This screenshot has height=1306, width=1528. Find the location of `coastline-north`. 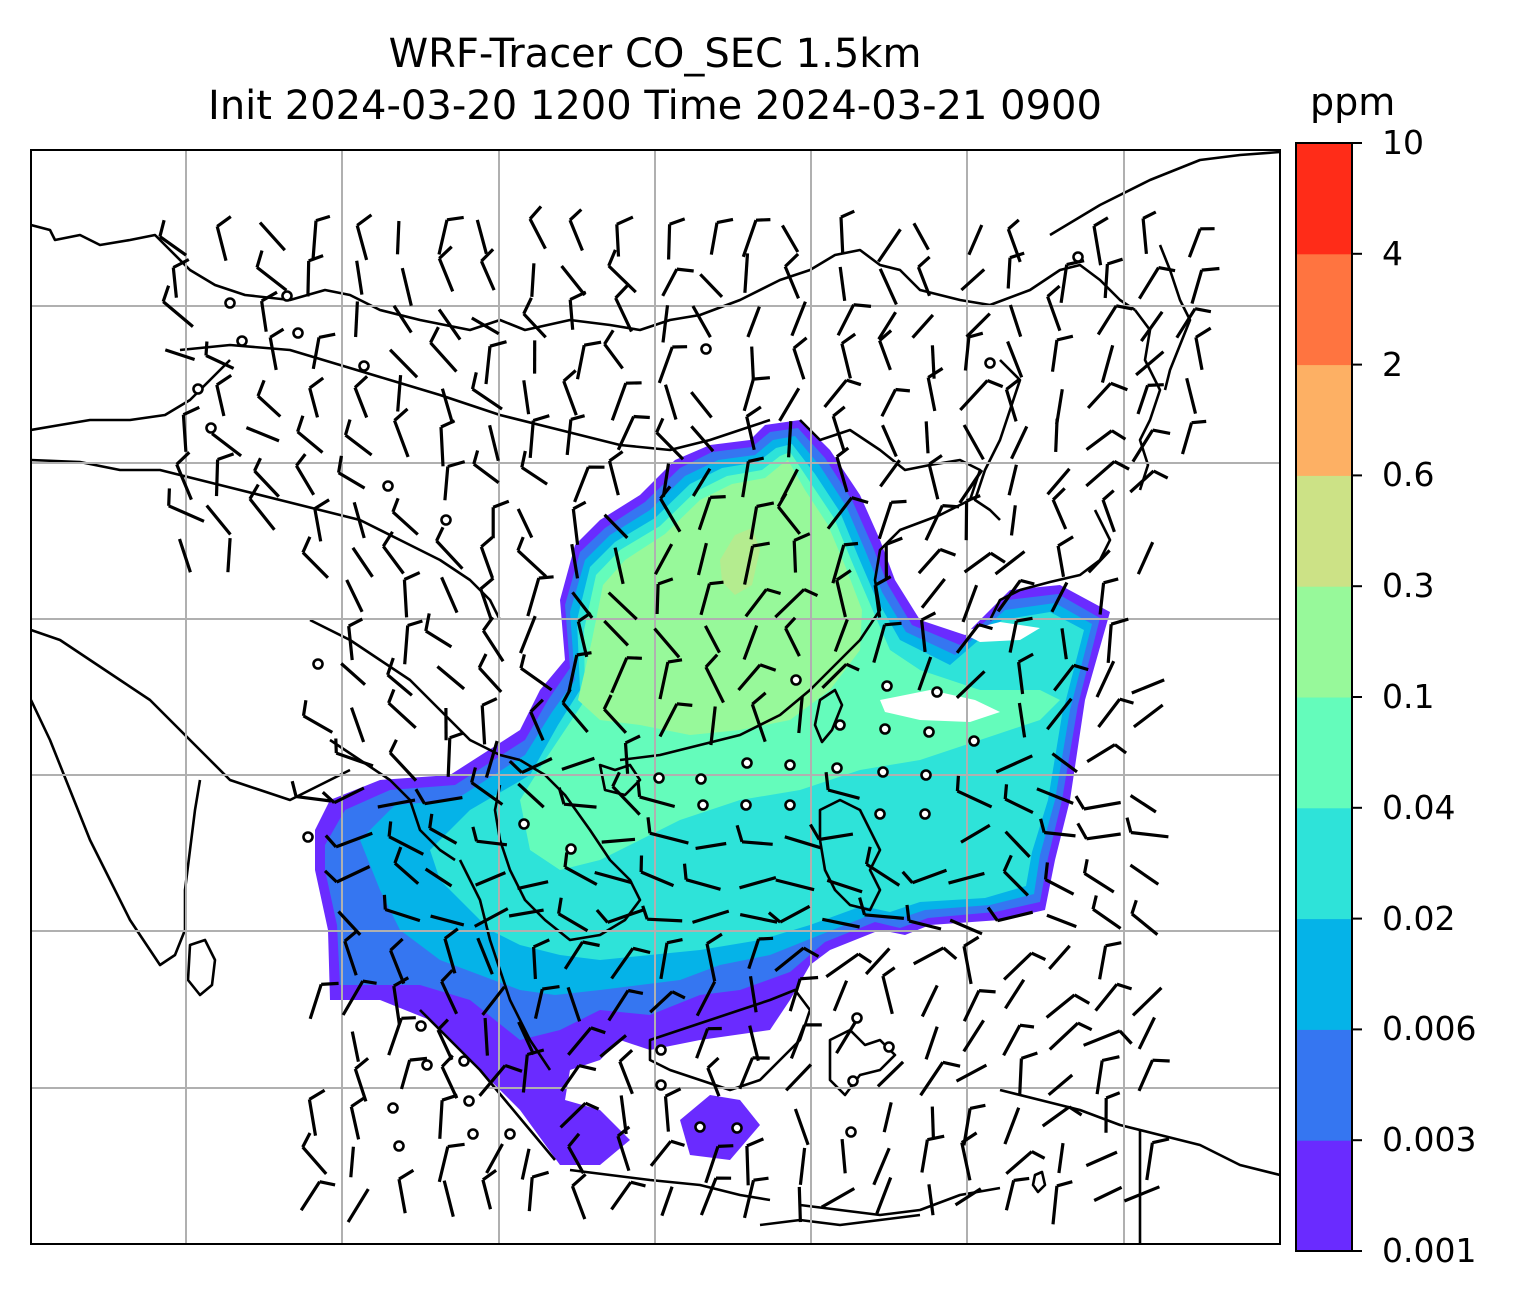

coastline-north is located at coordinates (583, 277).